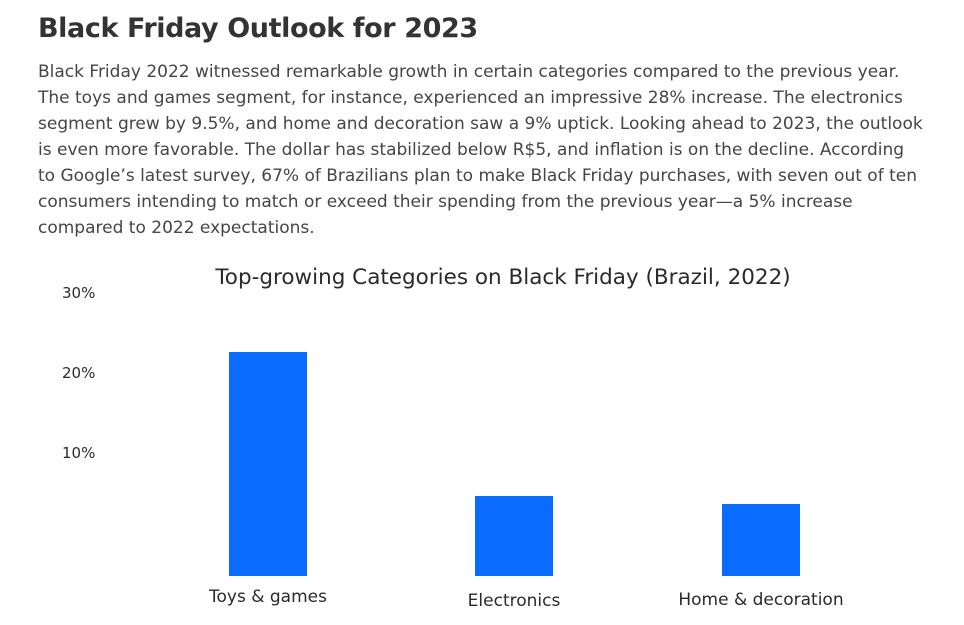  I want to click on y-tick-label: 20%, so click(78, 373).